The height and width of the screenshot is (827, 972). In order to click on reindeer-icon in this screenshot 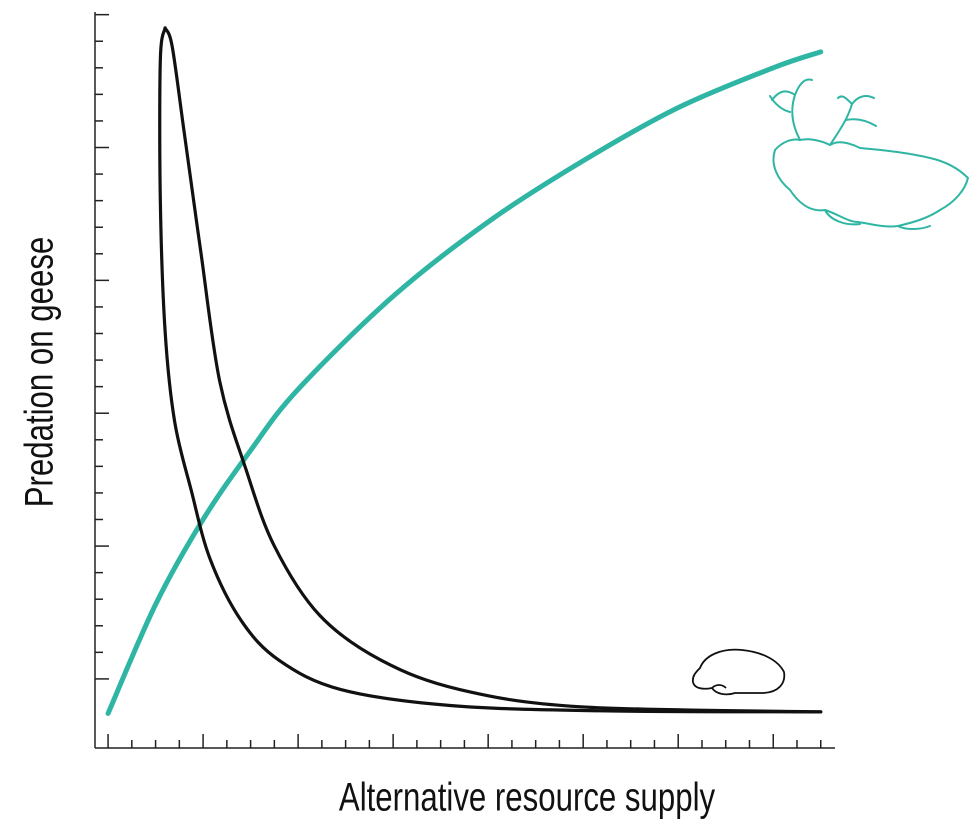, I will do `click(869, 154)`.